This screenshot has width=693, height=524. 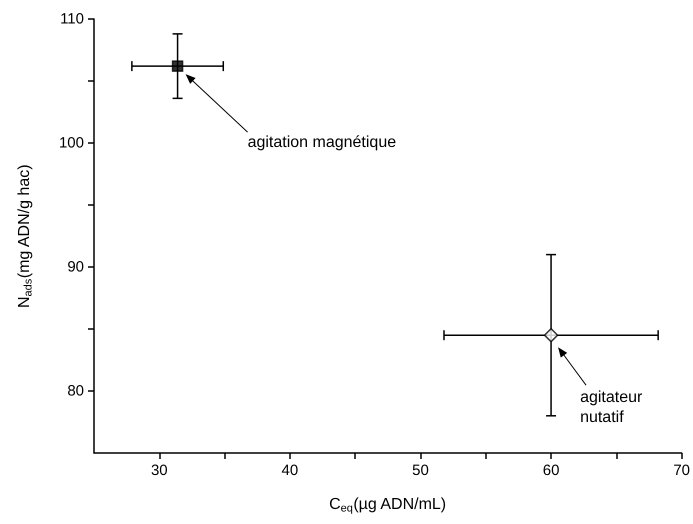 I want to click on y-tick-label: 90, so click(x=75, y=267).